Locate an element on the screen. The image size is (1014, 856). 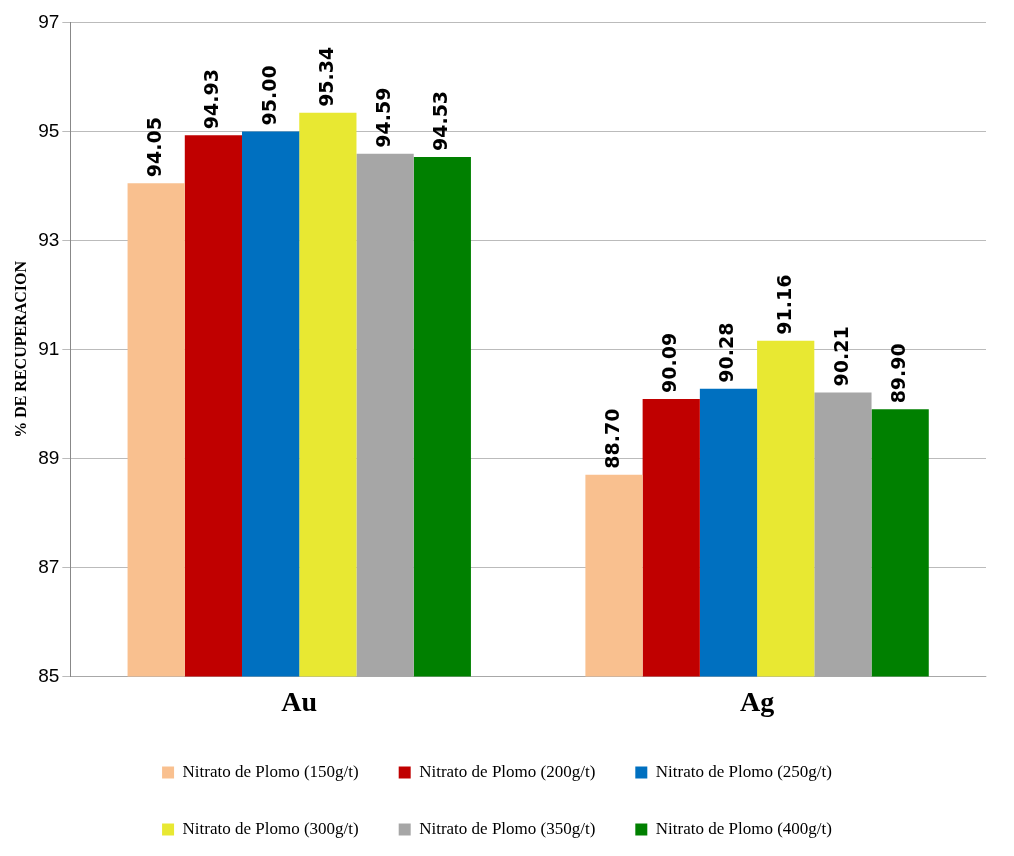
data-label: 88.70 is located at coordinates (611, 438).